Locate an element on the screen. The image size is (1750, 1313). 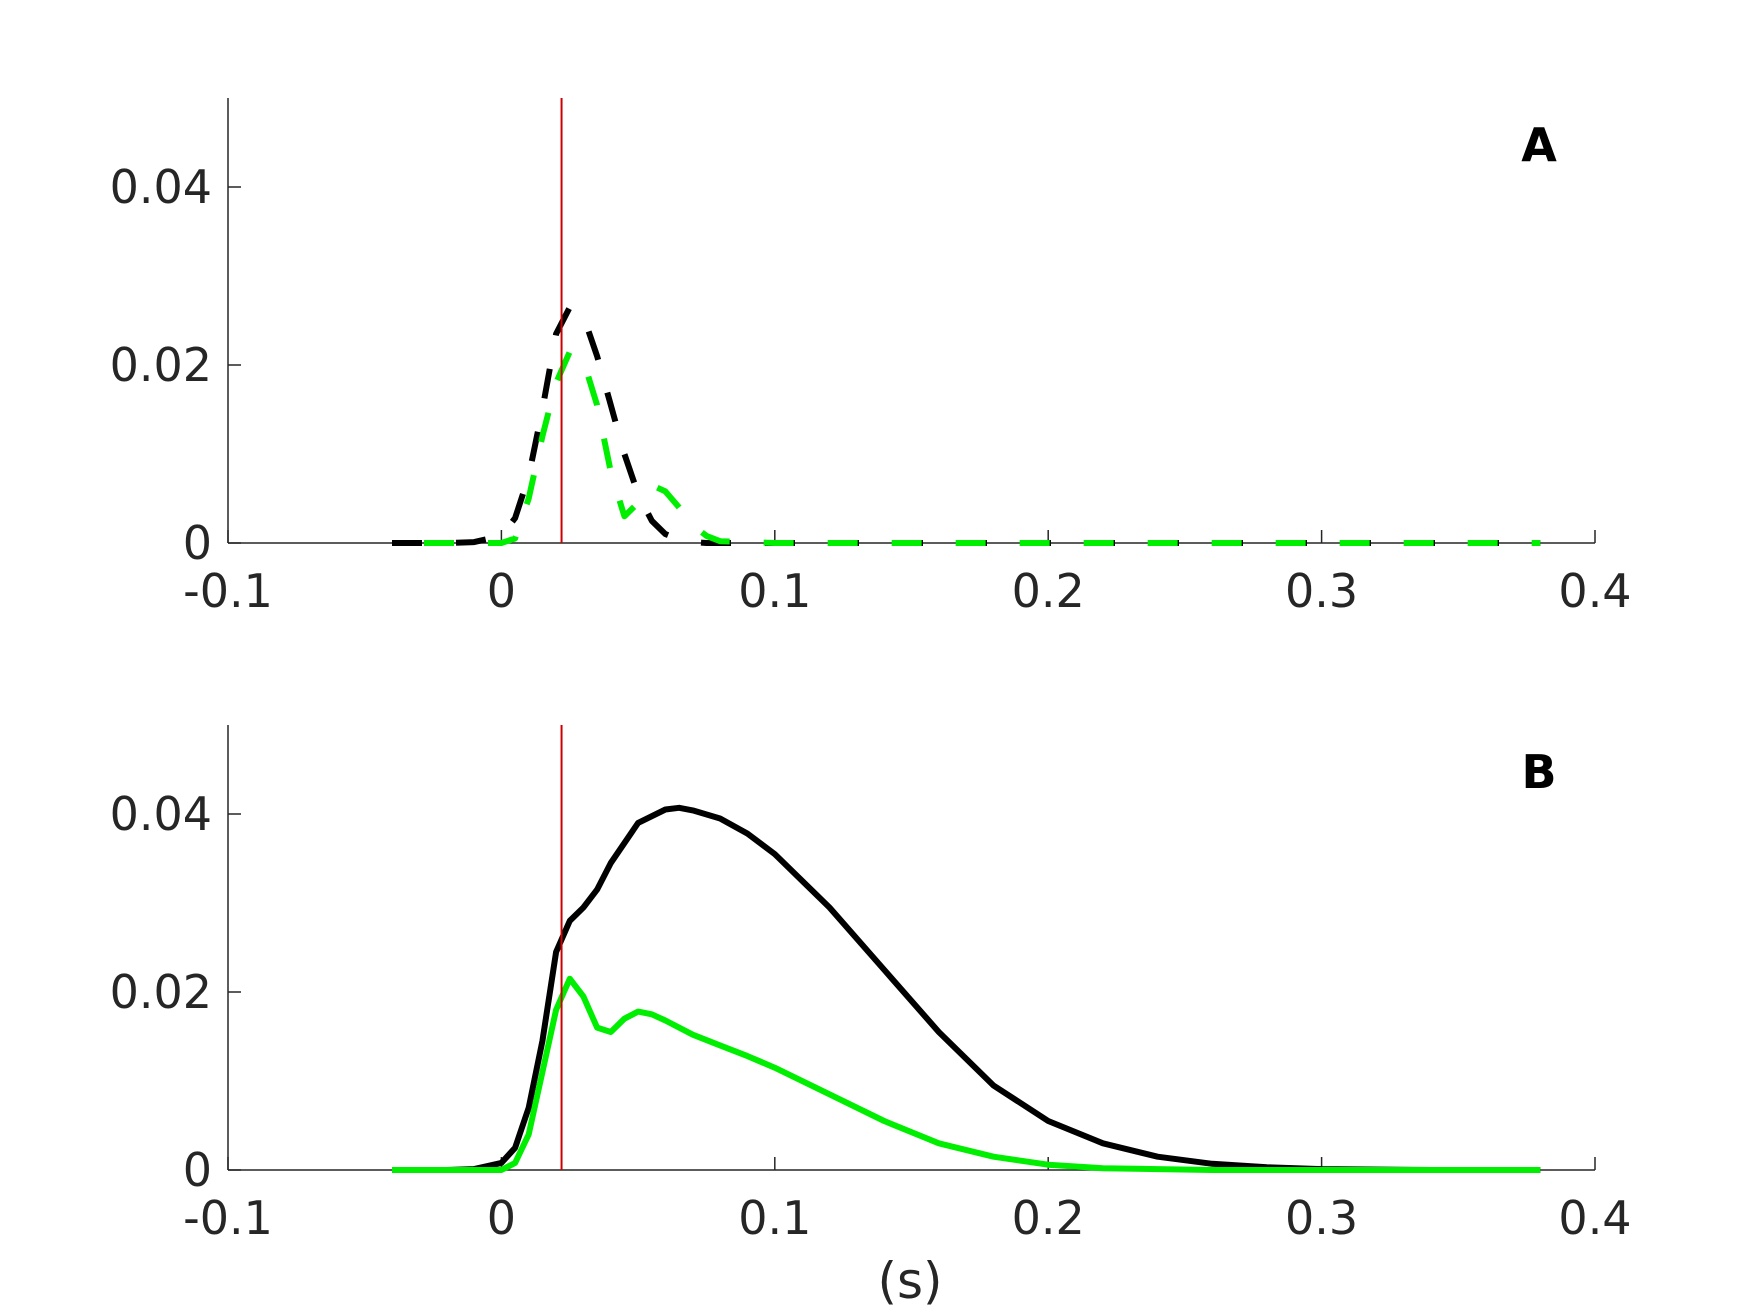
panel-label: B is located at coordinates (1538, 772).